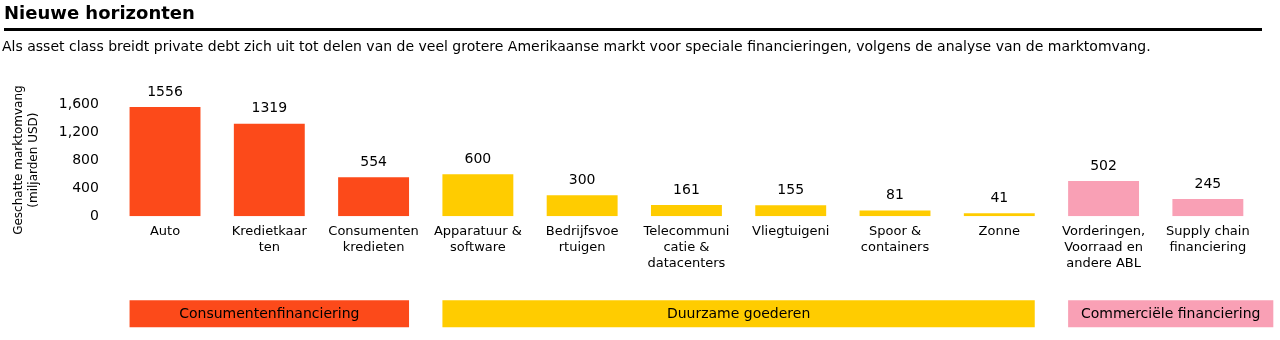  What do you see at coordinates (269, 313) in the screenshot?
I see `text: Consumentenfinanciering` at bounding box center [269, 313].